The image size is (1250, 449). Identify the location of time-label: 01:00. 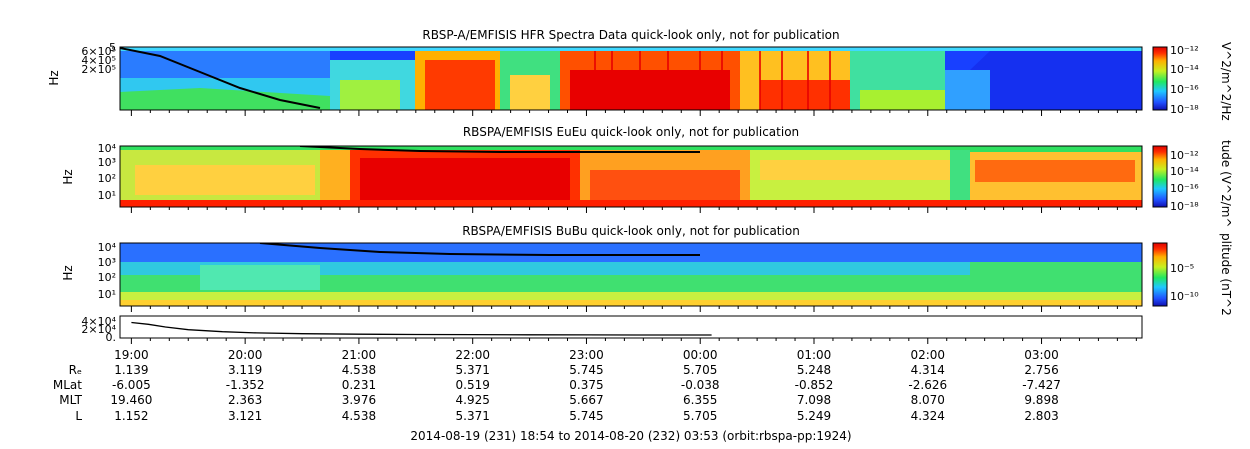
(814, 355).